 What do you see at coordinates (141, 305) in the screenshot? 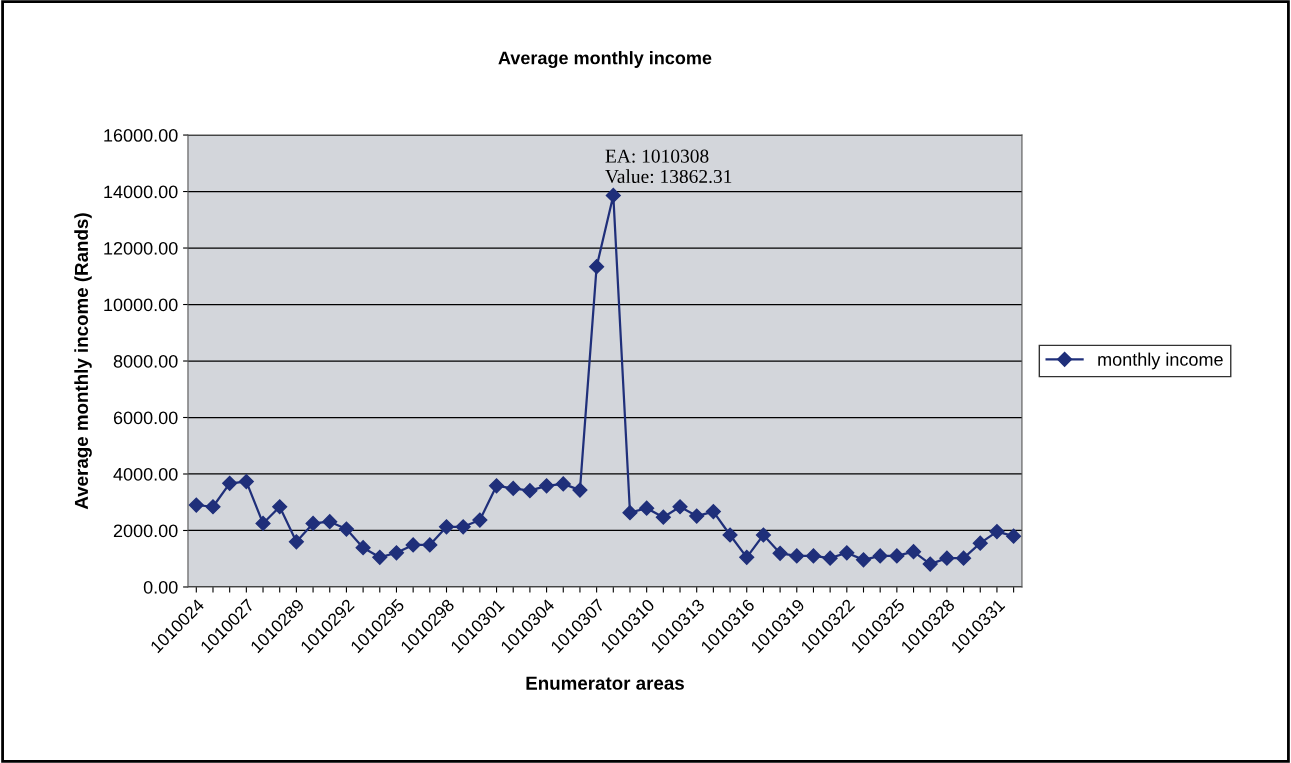
I see `y-tick-label: 10000.00` at bounding box center [141, 305].